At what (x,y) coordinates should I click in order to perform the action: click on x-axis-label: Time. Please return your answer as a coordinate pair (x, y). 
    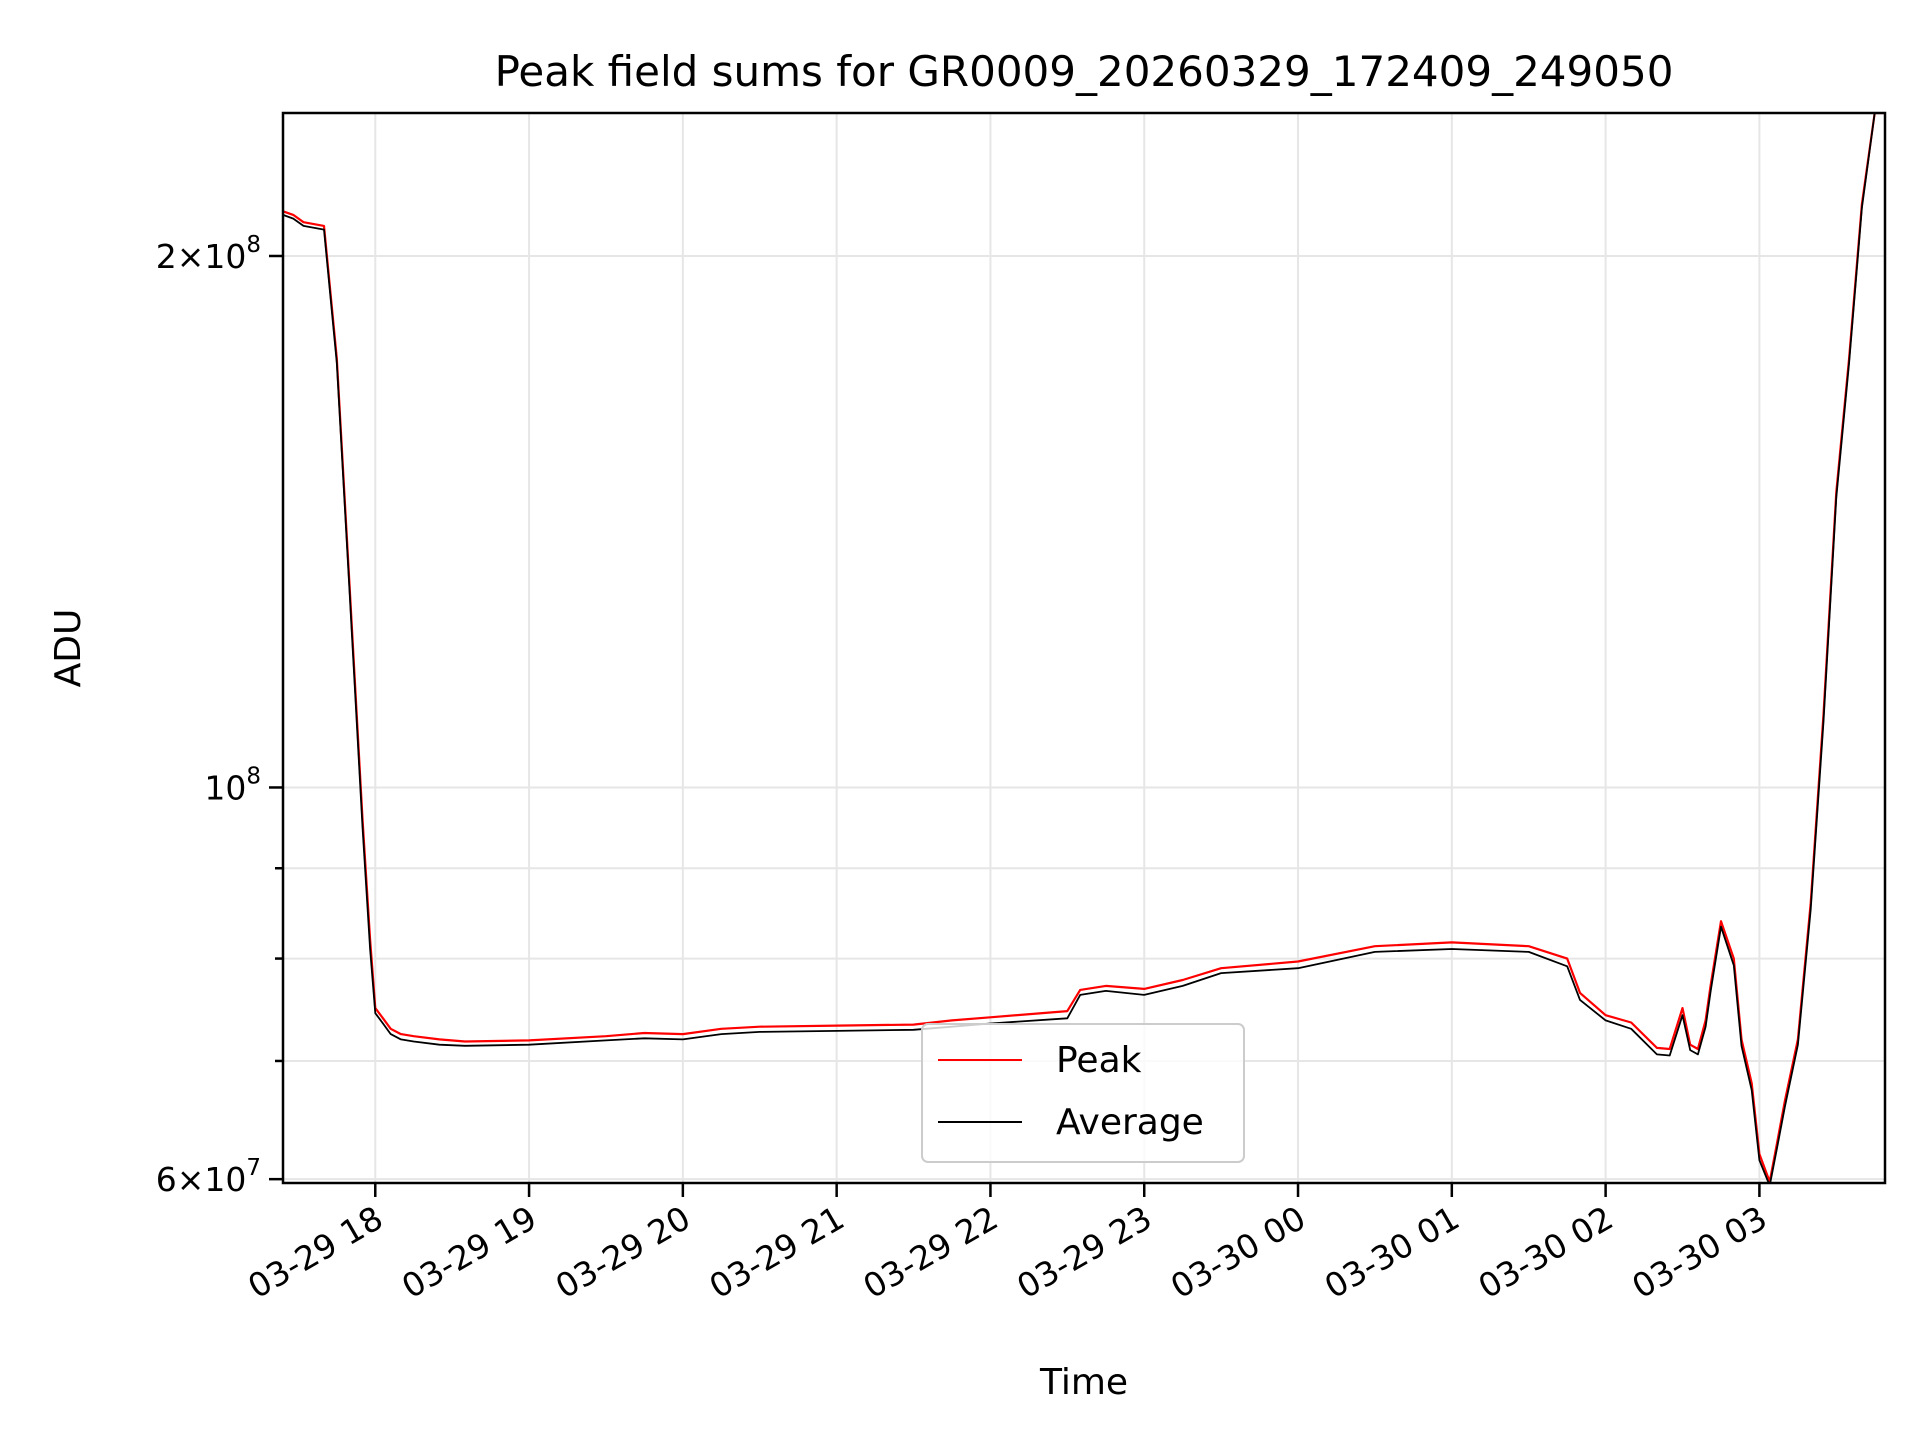
    Looking at the image, I should click on (1083, 1382).